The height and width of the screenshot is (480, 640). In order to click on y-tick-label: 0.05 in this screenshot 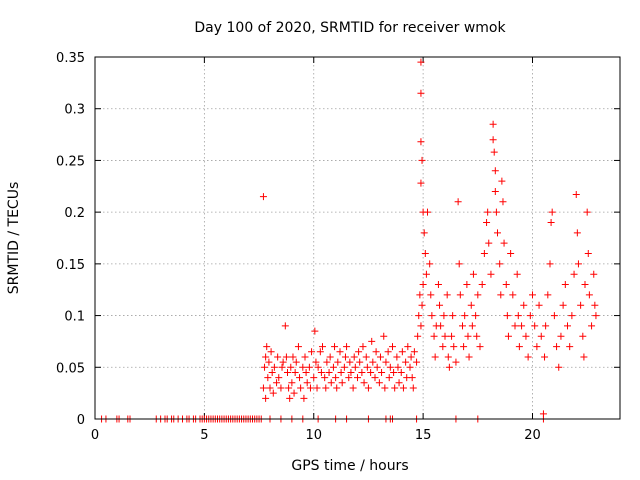, I will do `click(70, 368)`.